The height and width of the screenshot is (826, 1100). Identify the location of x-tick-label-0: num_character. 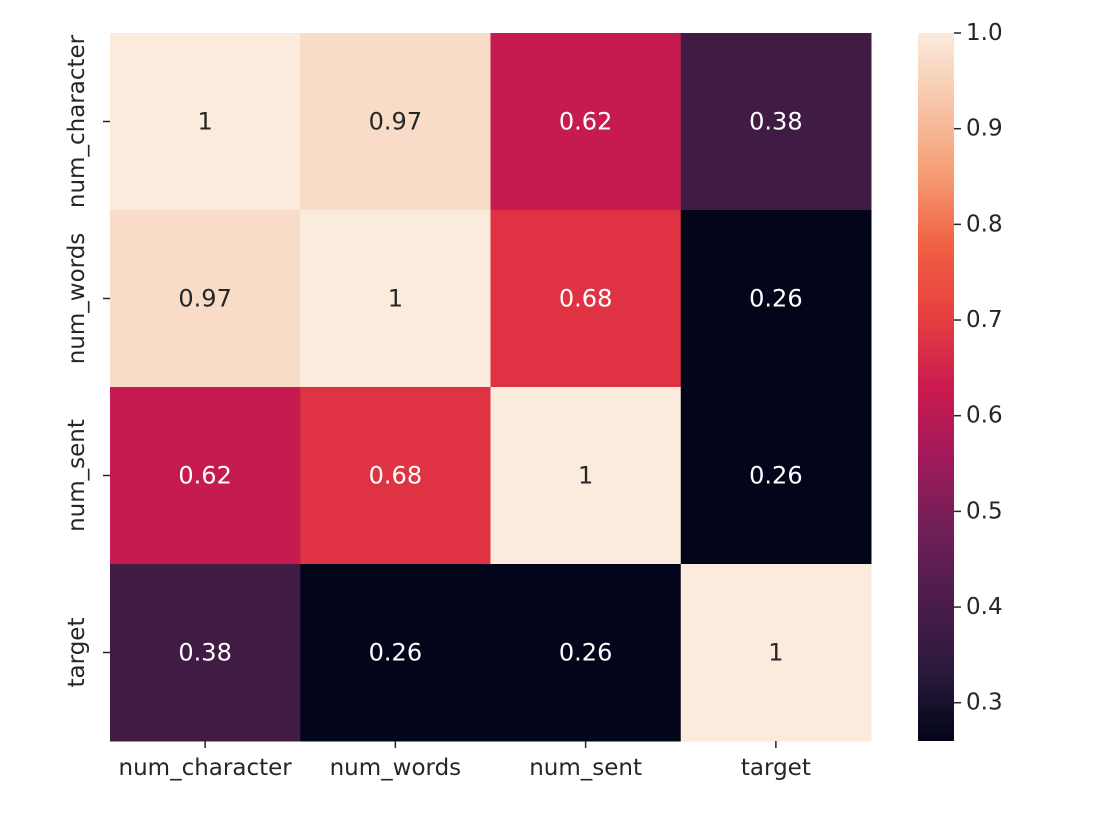
(206, 768).